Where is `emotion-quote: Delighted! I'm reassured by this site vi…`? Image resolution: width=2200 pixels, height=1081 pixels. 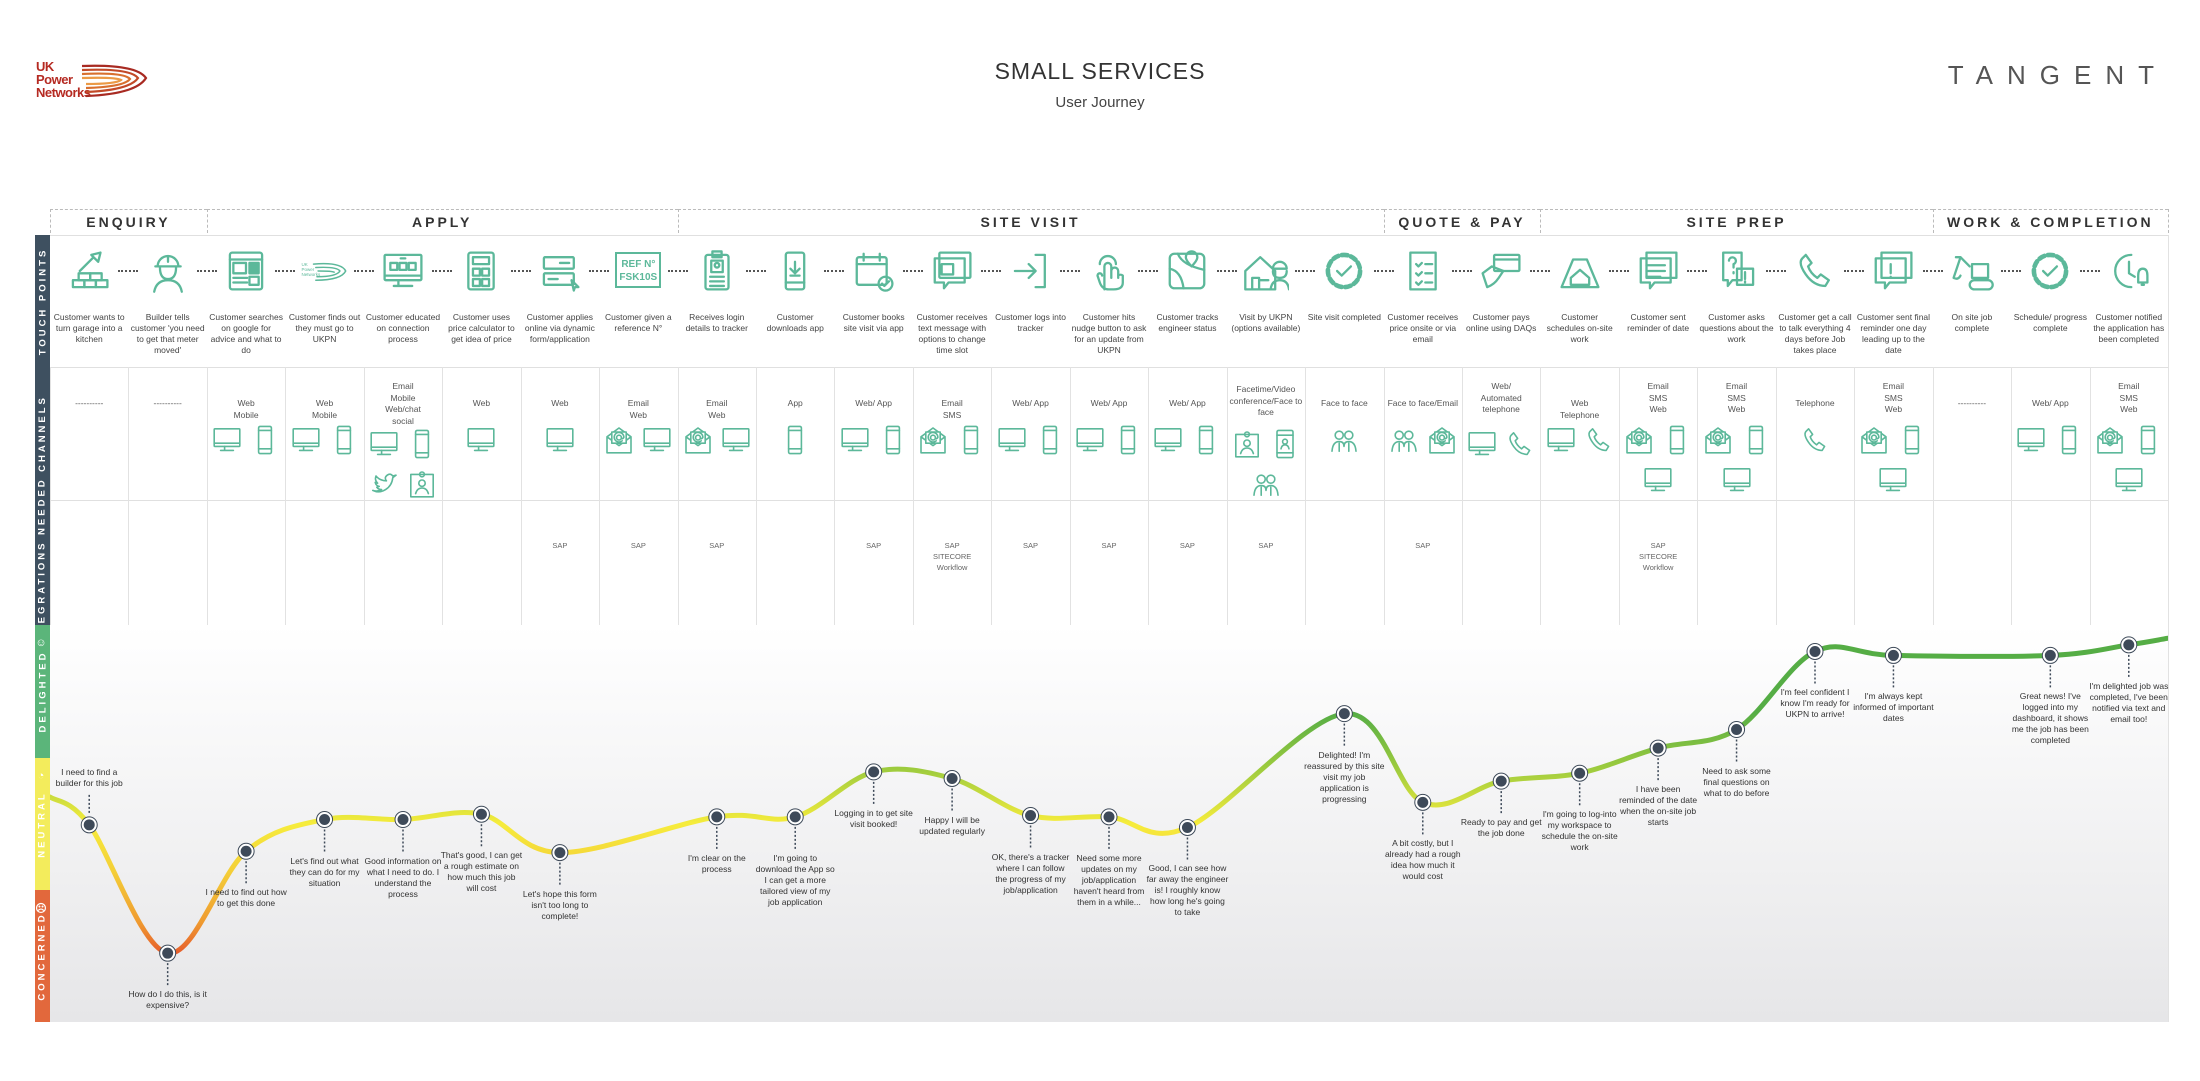
emotion-quote: Delighted! I'm reassured by this site vi… is located at coordinates (1344, 776).